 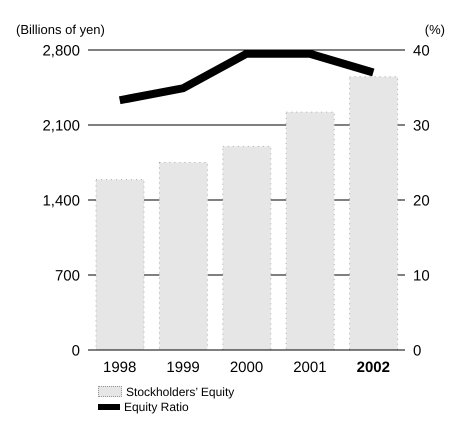 What do you see at coordinates (434, 30) in the screenshot?
I see `y2-axis-title: (%)` at bounding box center [434, 30].